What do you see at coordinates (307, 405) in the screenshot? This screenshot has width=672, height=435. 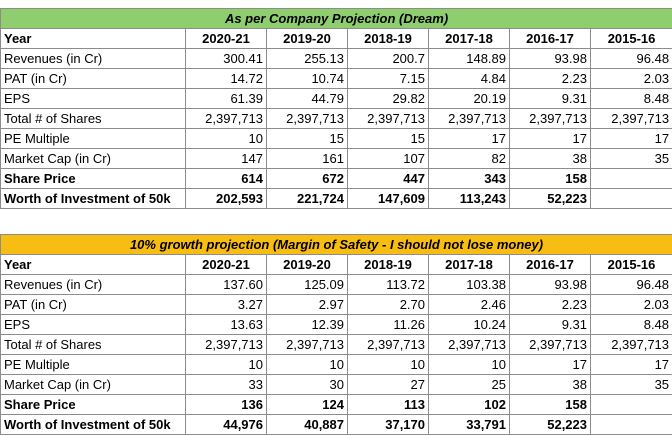 I see `cell-share-price-2019-20: 124` at bounding box center [307, 405].